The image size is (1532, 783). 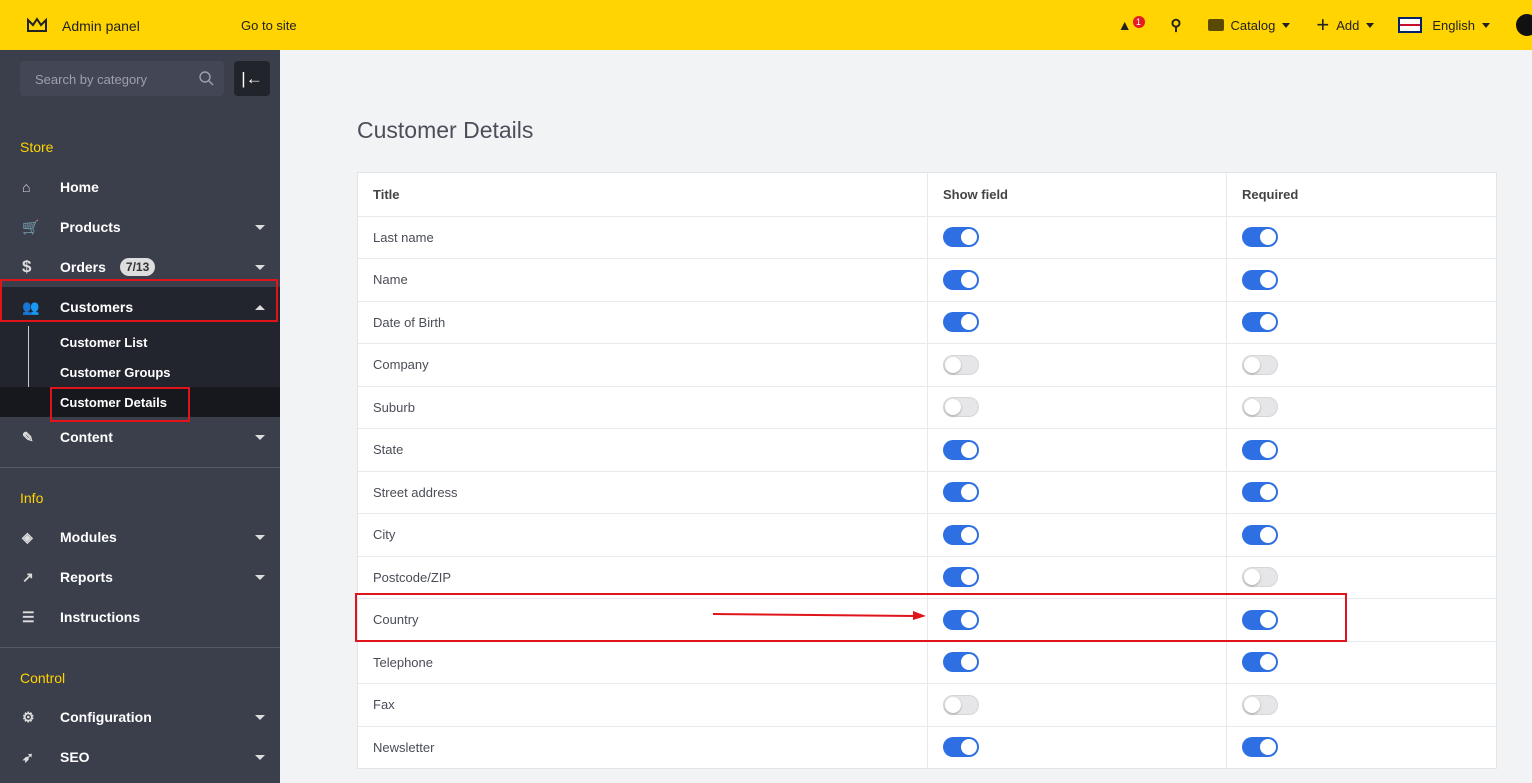 I want to click on gear-icon: ⚙, so click(x=28, y=716).